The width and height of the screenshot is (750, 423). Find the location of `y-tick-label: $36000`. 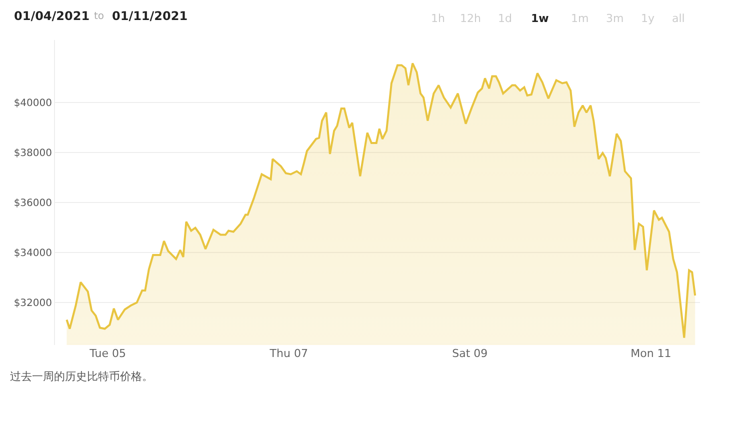

y-tick-label: $36000 is located at coordinates (33, 203).